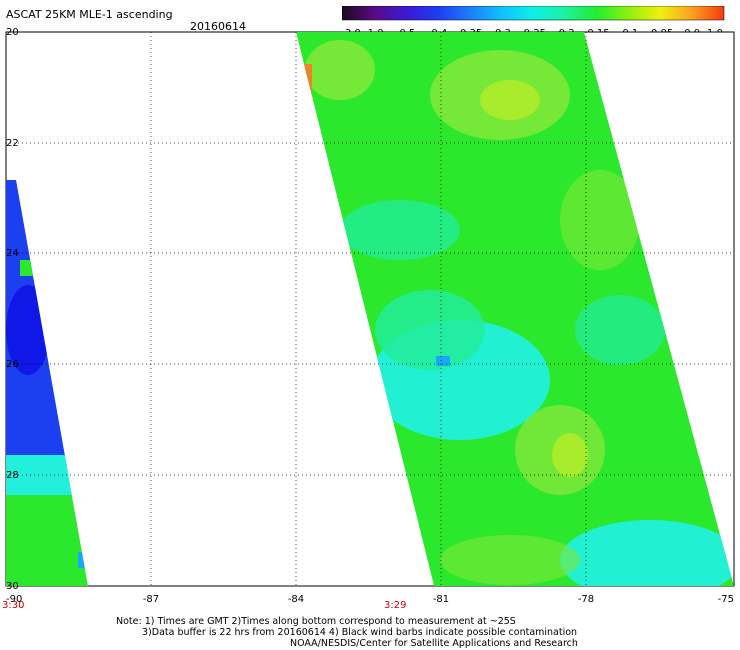 Image resolution: width=740 pixels, height=650 pixels. I want to click on y-axis-label: 22, so click(12, 143).